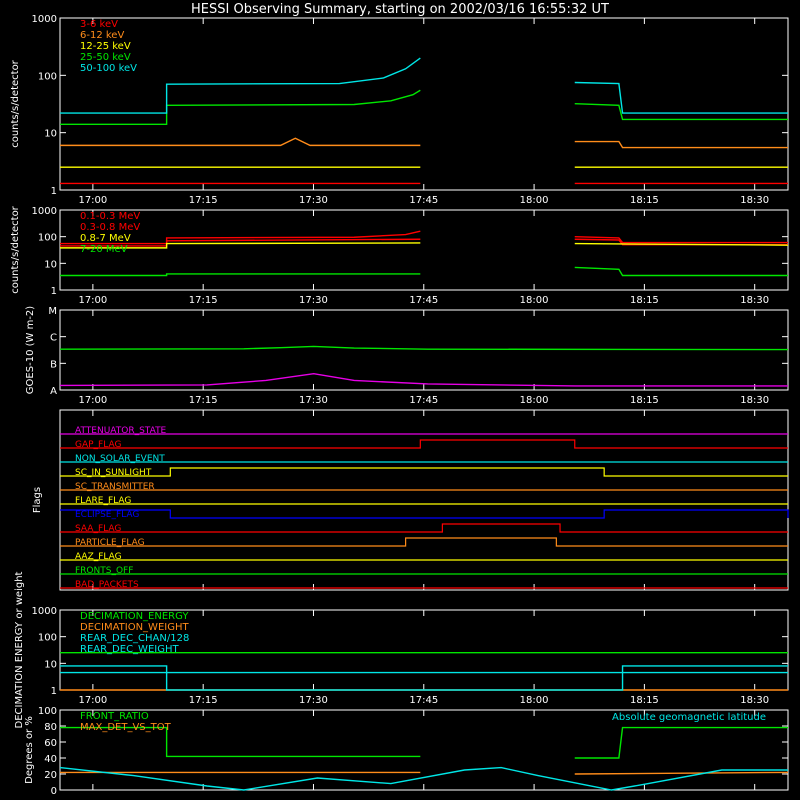  What do you see at coordinates (105, 46) in the screenshot?
I see `legend-entry: 12-25 keV` at bounding box center [105, 46].